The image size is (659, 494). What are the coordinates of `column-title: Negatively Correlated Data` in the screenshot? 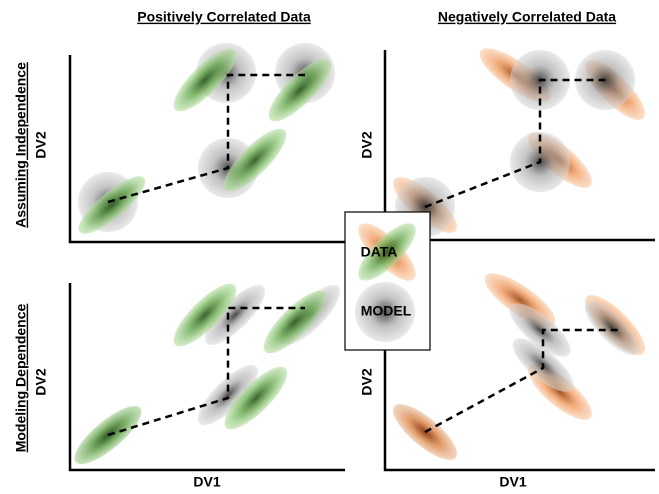 It's located at (527, 17).